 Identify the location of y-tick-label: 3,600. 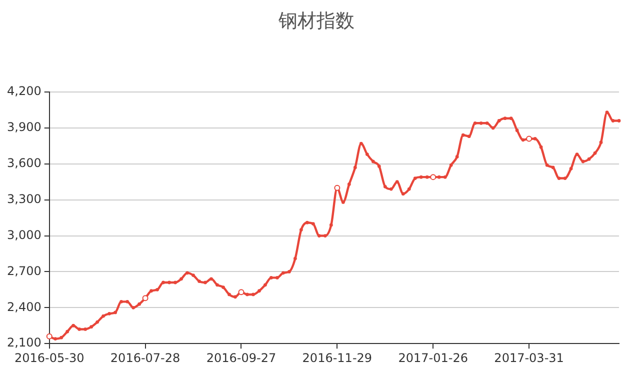
(24, 163).